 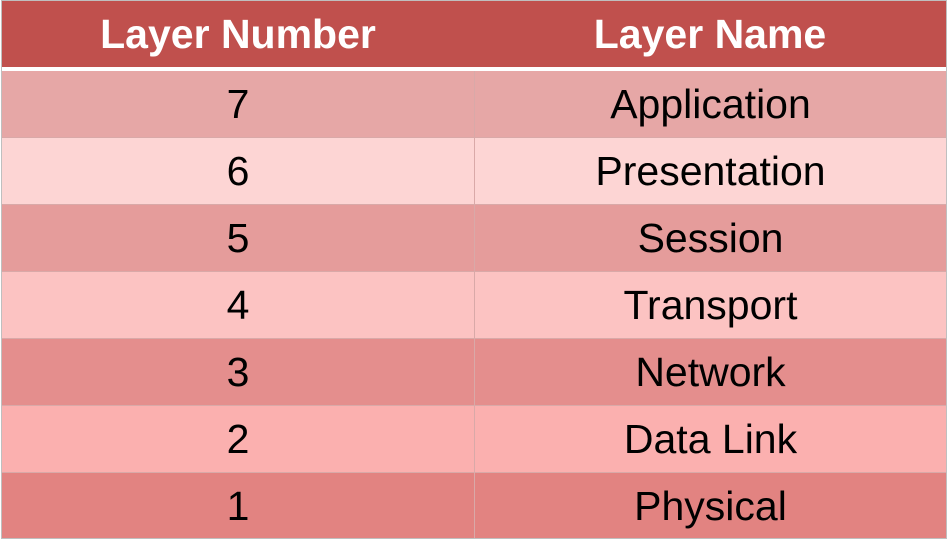 What do you see at coordinates (710, 371) in the screenshot?
I see `layer-name-cell: Network` at bounding box center [710, 371].